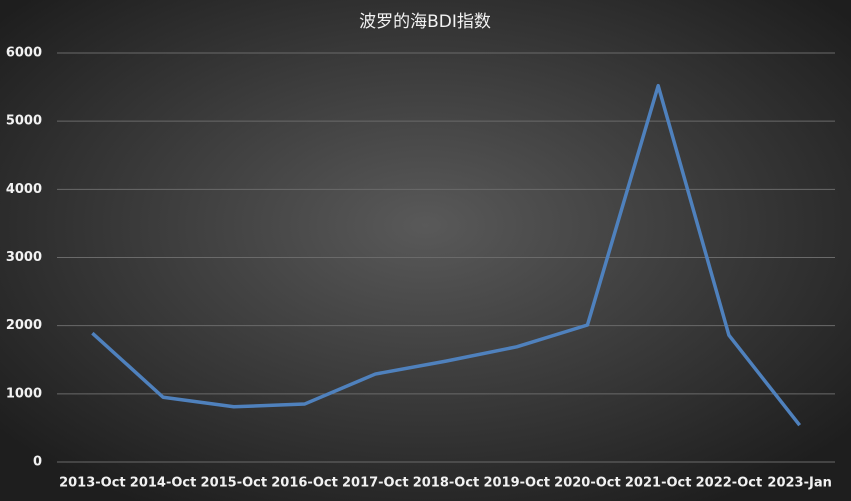 The height and width of the screenshot is (501, 851). I want to click on x-tick-label: 2016-Oct, so click(304, 483).